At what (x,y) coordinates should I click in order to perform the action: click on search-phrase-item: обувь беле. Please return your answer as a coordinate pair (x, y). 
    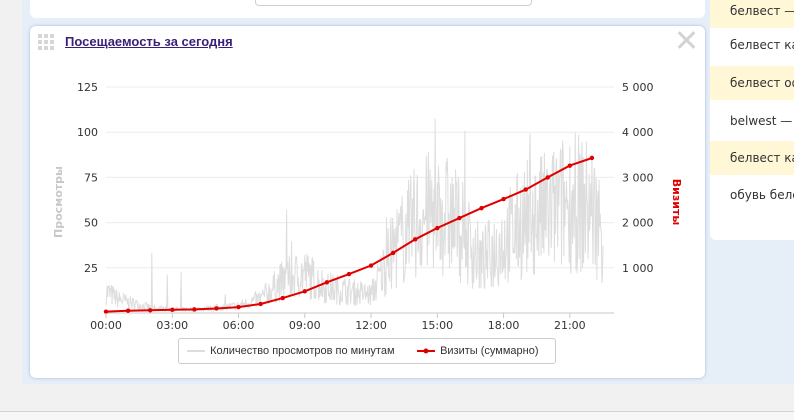
    Looking at the image, I should click on (762, 195).